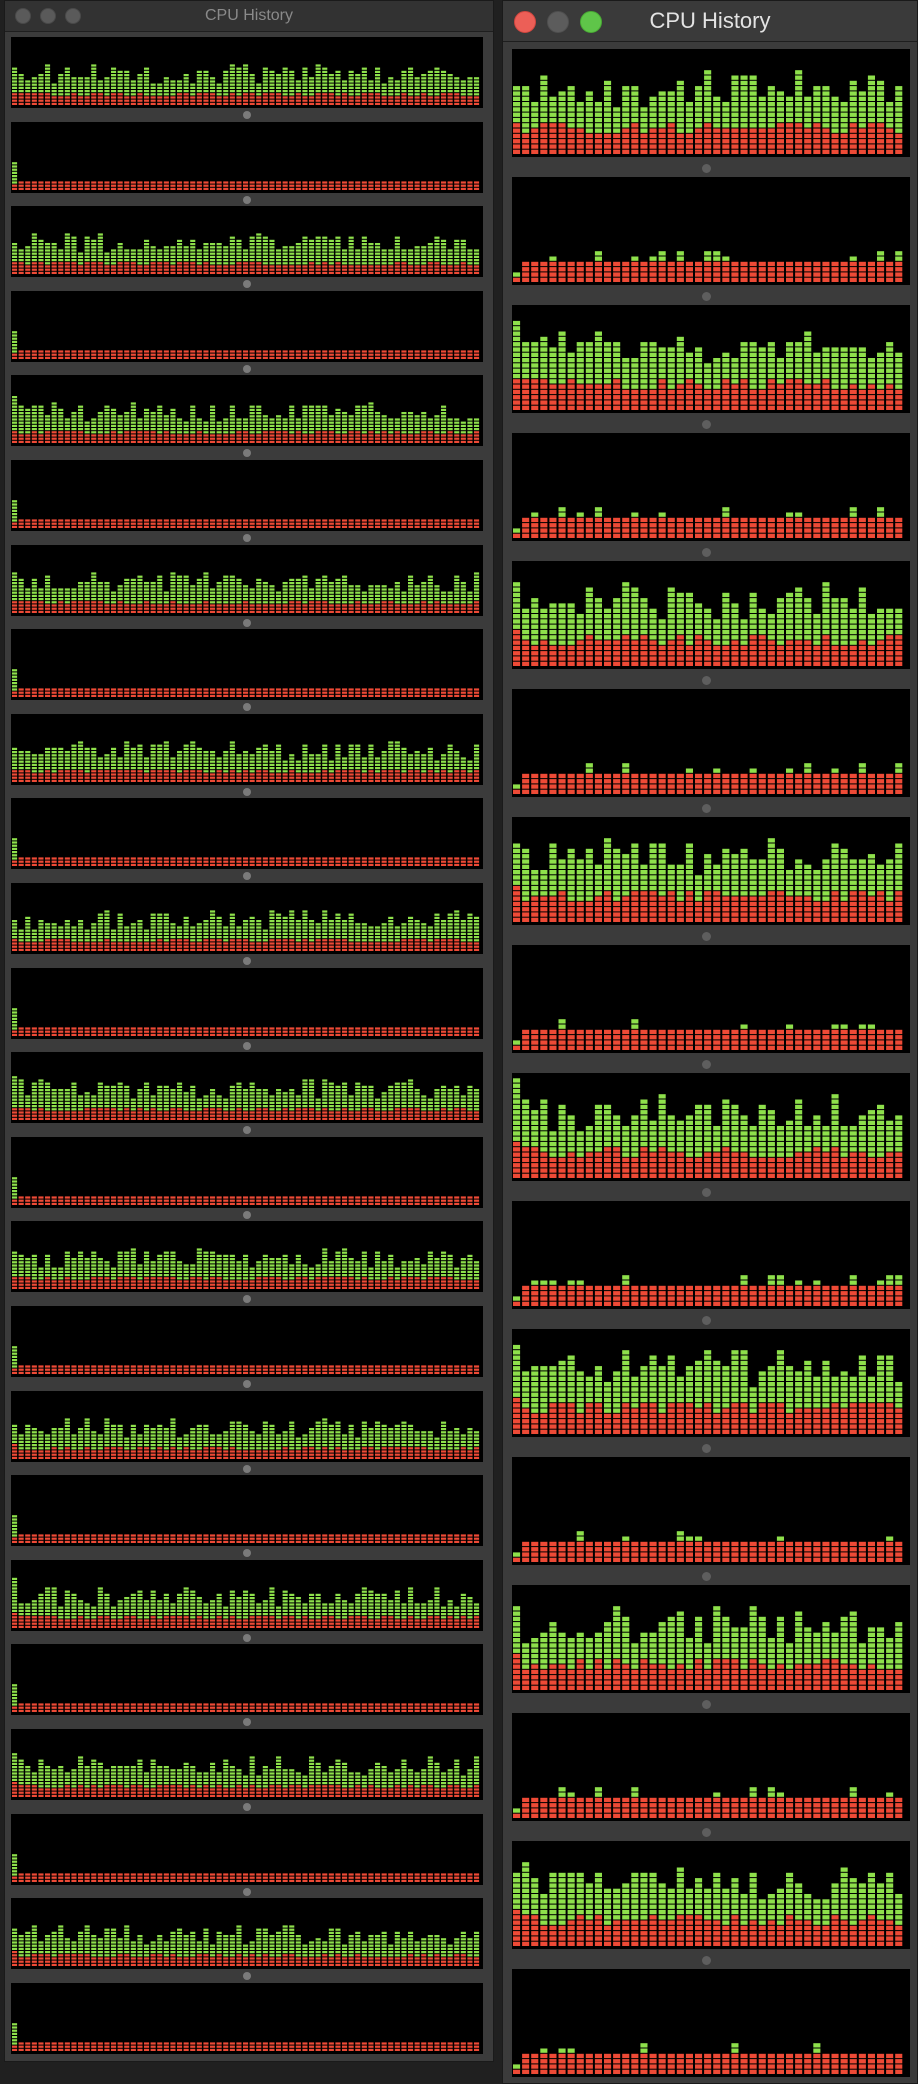 This screenshot has height=2084, width=918. Describe the element at coordinates (249, 16) in the screenshot. I see `window-titlebar: CPU History` at that location.